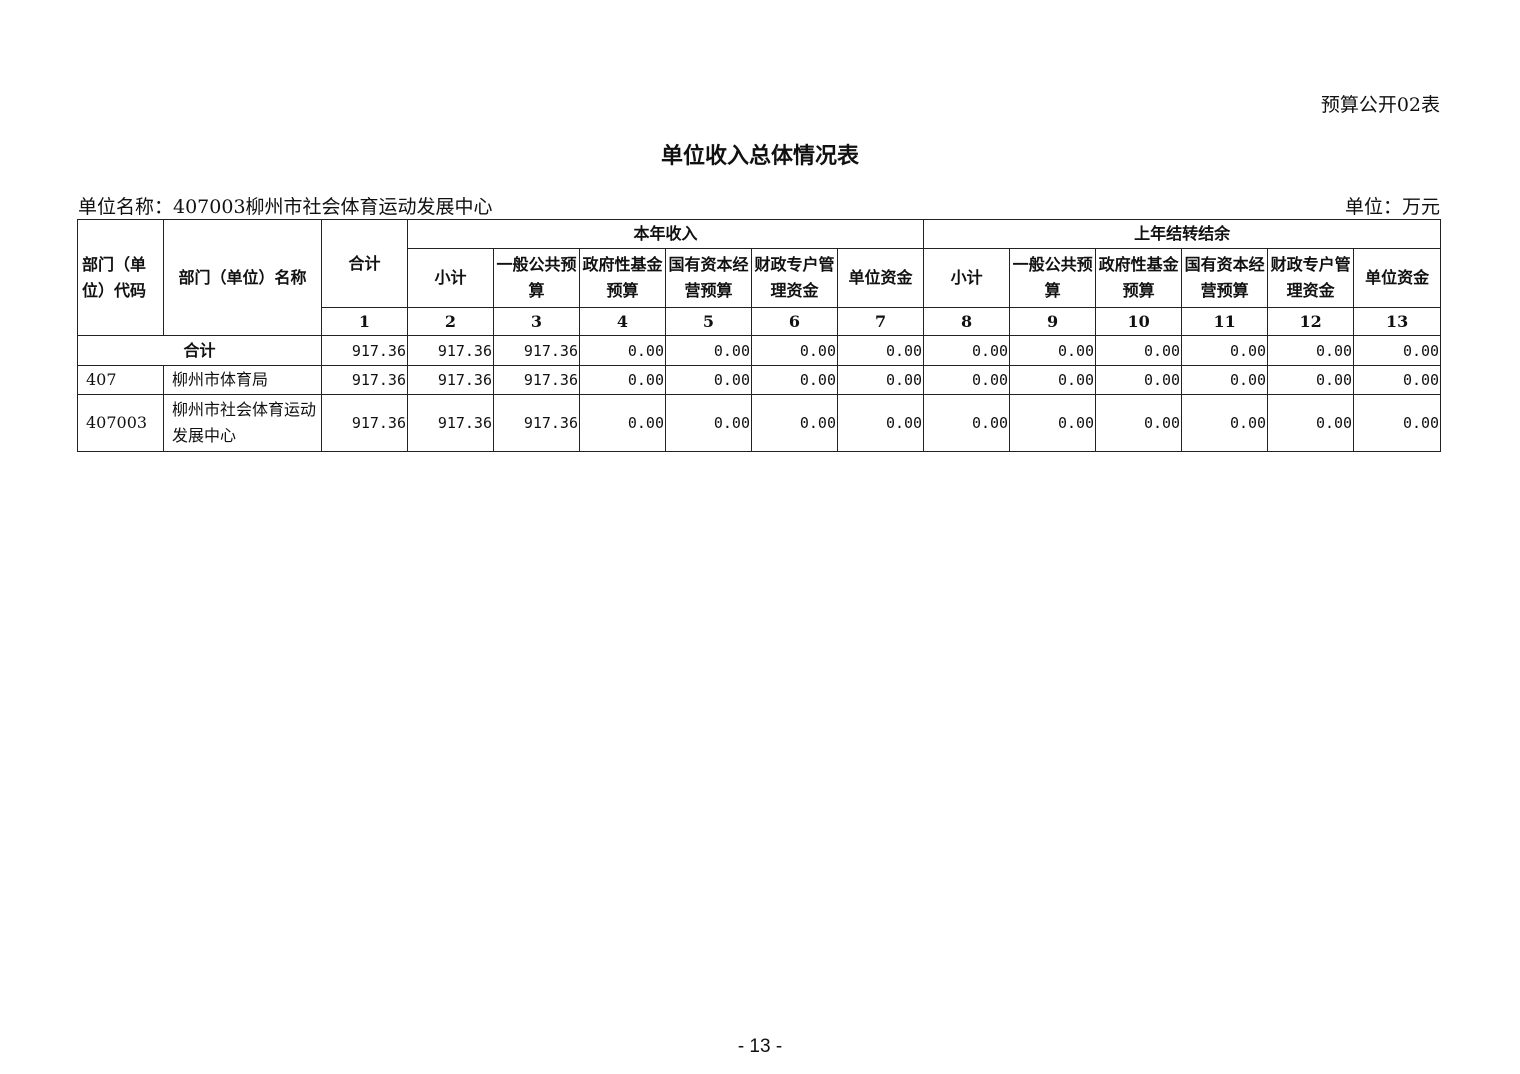 The width and height of the screenshot is (1520, 1074). Describe the element at coordinates (1380, 105) in the screenshot. I see `form-number: 预算公开02表` at that location.